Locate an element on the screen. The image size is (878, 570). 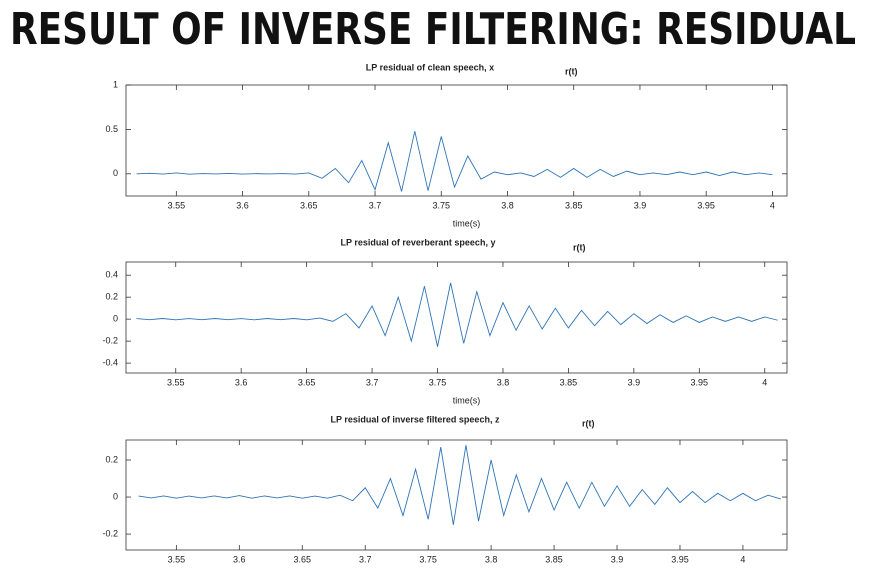
chart-title: LP residual of reverberant speech, y is located at coordinates (418, 242).